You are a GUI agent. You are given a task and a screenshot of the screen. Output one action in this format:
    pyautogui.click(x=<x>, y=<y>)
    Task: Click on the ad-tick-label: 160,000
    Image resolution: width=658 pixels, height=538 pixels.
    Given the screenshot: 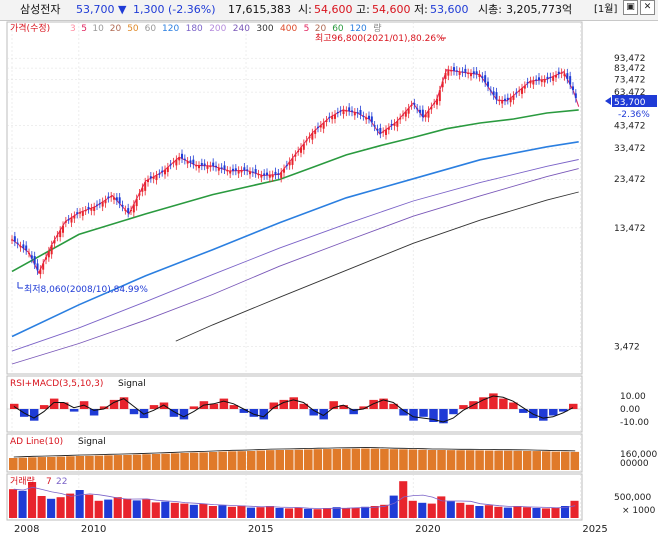 What is the action you would take?
    pyautogui.click(x=638, y=455)
    